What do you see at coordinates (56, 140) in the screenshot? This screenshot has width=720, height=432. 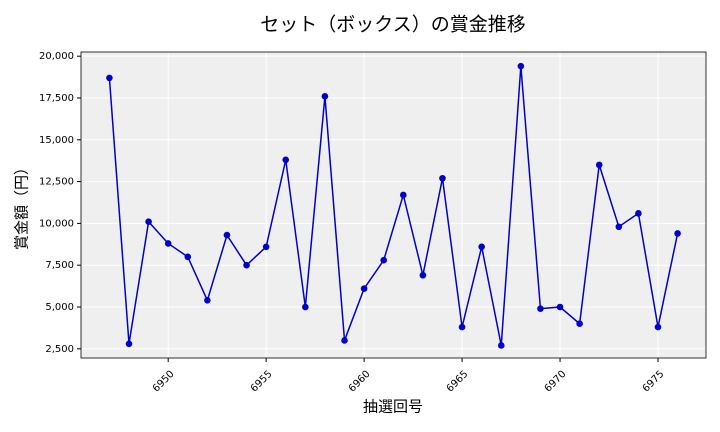 I see `y-tick-label: 15,000` at bounding box center [56, 140].